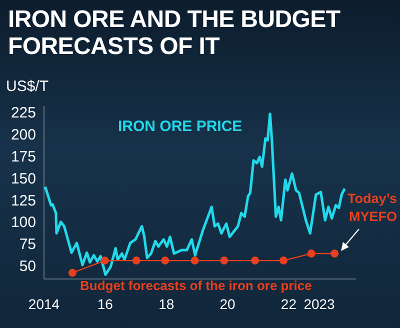 This screenshot has height=328, width=400. What do you see at coordinates (371, 208) in the screenshot?
I see `annotation: Today’s MYEFO` at bounding box center [371, 208].